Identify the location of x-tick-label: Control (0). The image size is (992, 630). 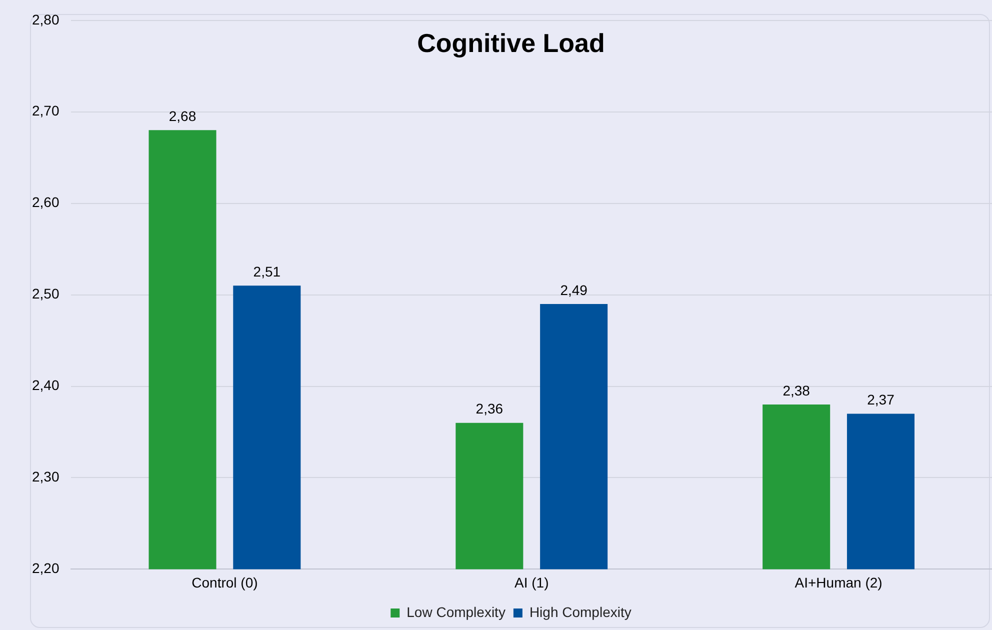
(225, 582).